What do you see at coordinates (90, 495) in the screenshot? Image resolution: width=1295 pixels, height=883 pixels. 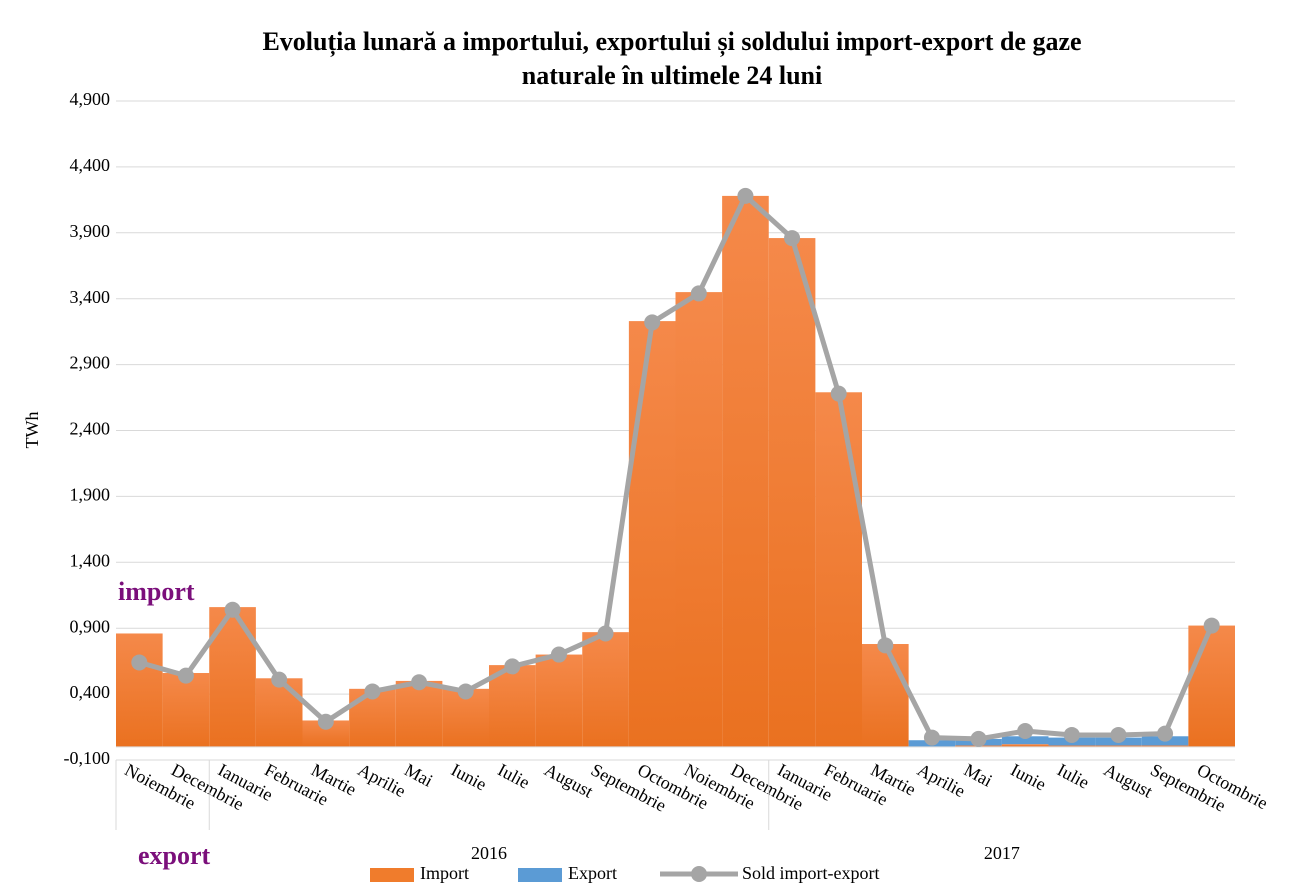 I see `y-tick-label: 1,900` at bounding box center [90, 495].